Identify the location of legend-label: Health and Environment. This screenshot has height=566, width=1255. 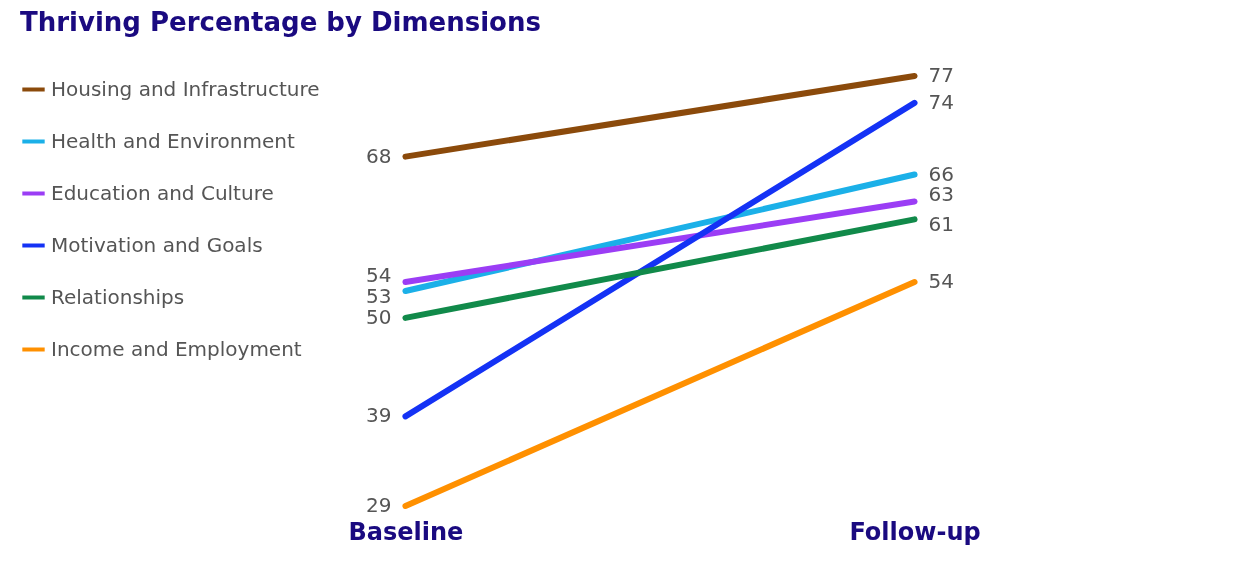
(173, 140).